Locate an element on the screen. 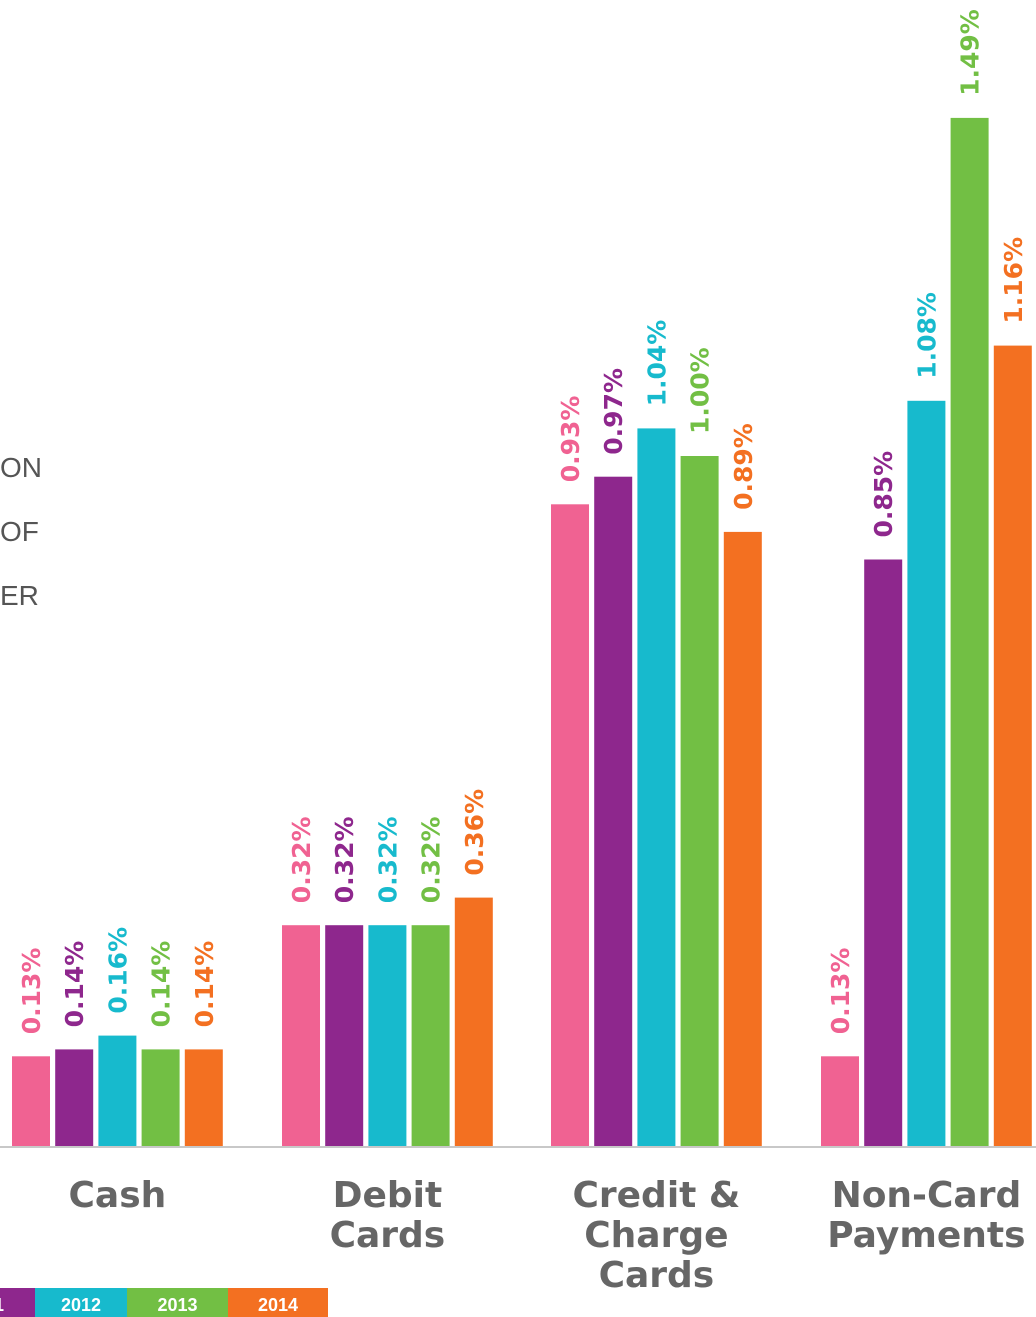 This screenshot has width=1036, height=1317. value-label-4-3: 1.00% is located at coordinates (700, 390).